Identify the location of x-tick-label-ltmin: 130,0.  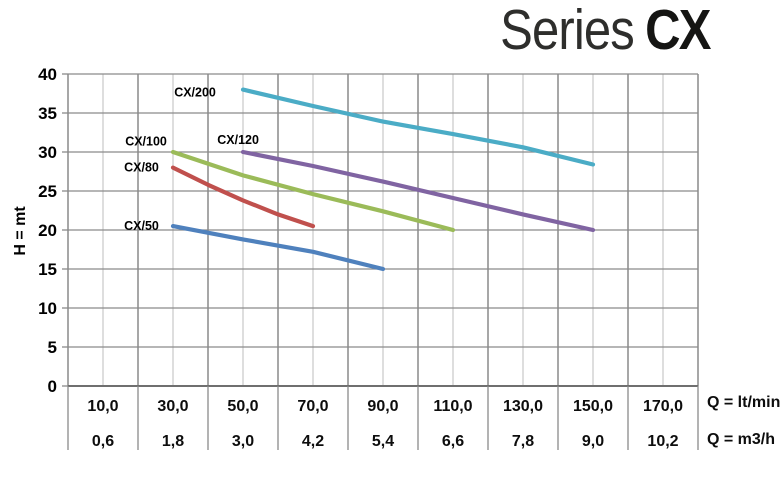
(523, 406).